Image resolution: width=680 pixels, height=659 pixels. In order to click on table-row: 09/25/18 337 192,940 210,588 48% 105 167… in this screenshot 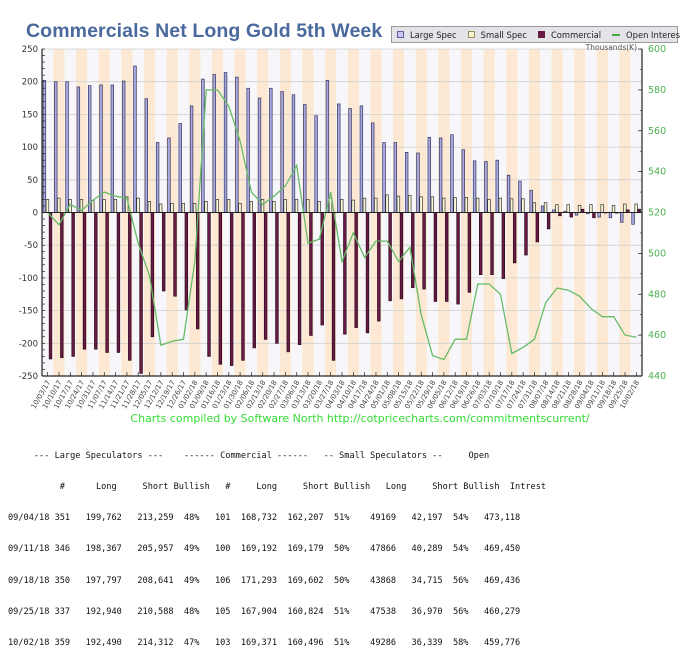, I will do `click(264, 611)`.